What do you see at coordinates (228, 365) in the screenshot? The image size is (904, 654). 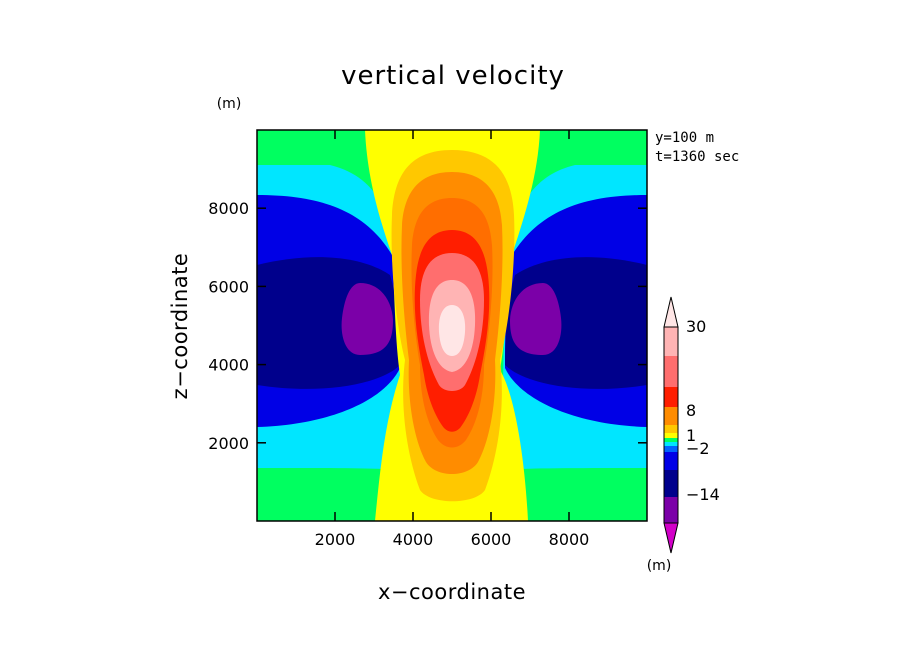 I see `y-tick-label: 4000` at bounding box center [228, 365].